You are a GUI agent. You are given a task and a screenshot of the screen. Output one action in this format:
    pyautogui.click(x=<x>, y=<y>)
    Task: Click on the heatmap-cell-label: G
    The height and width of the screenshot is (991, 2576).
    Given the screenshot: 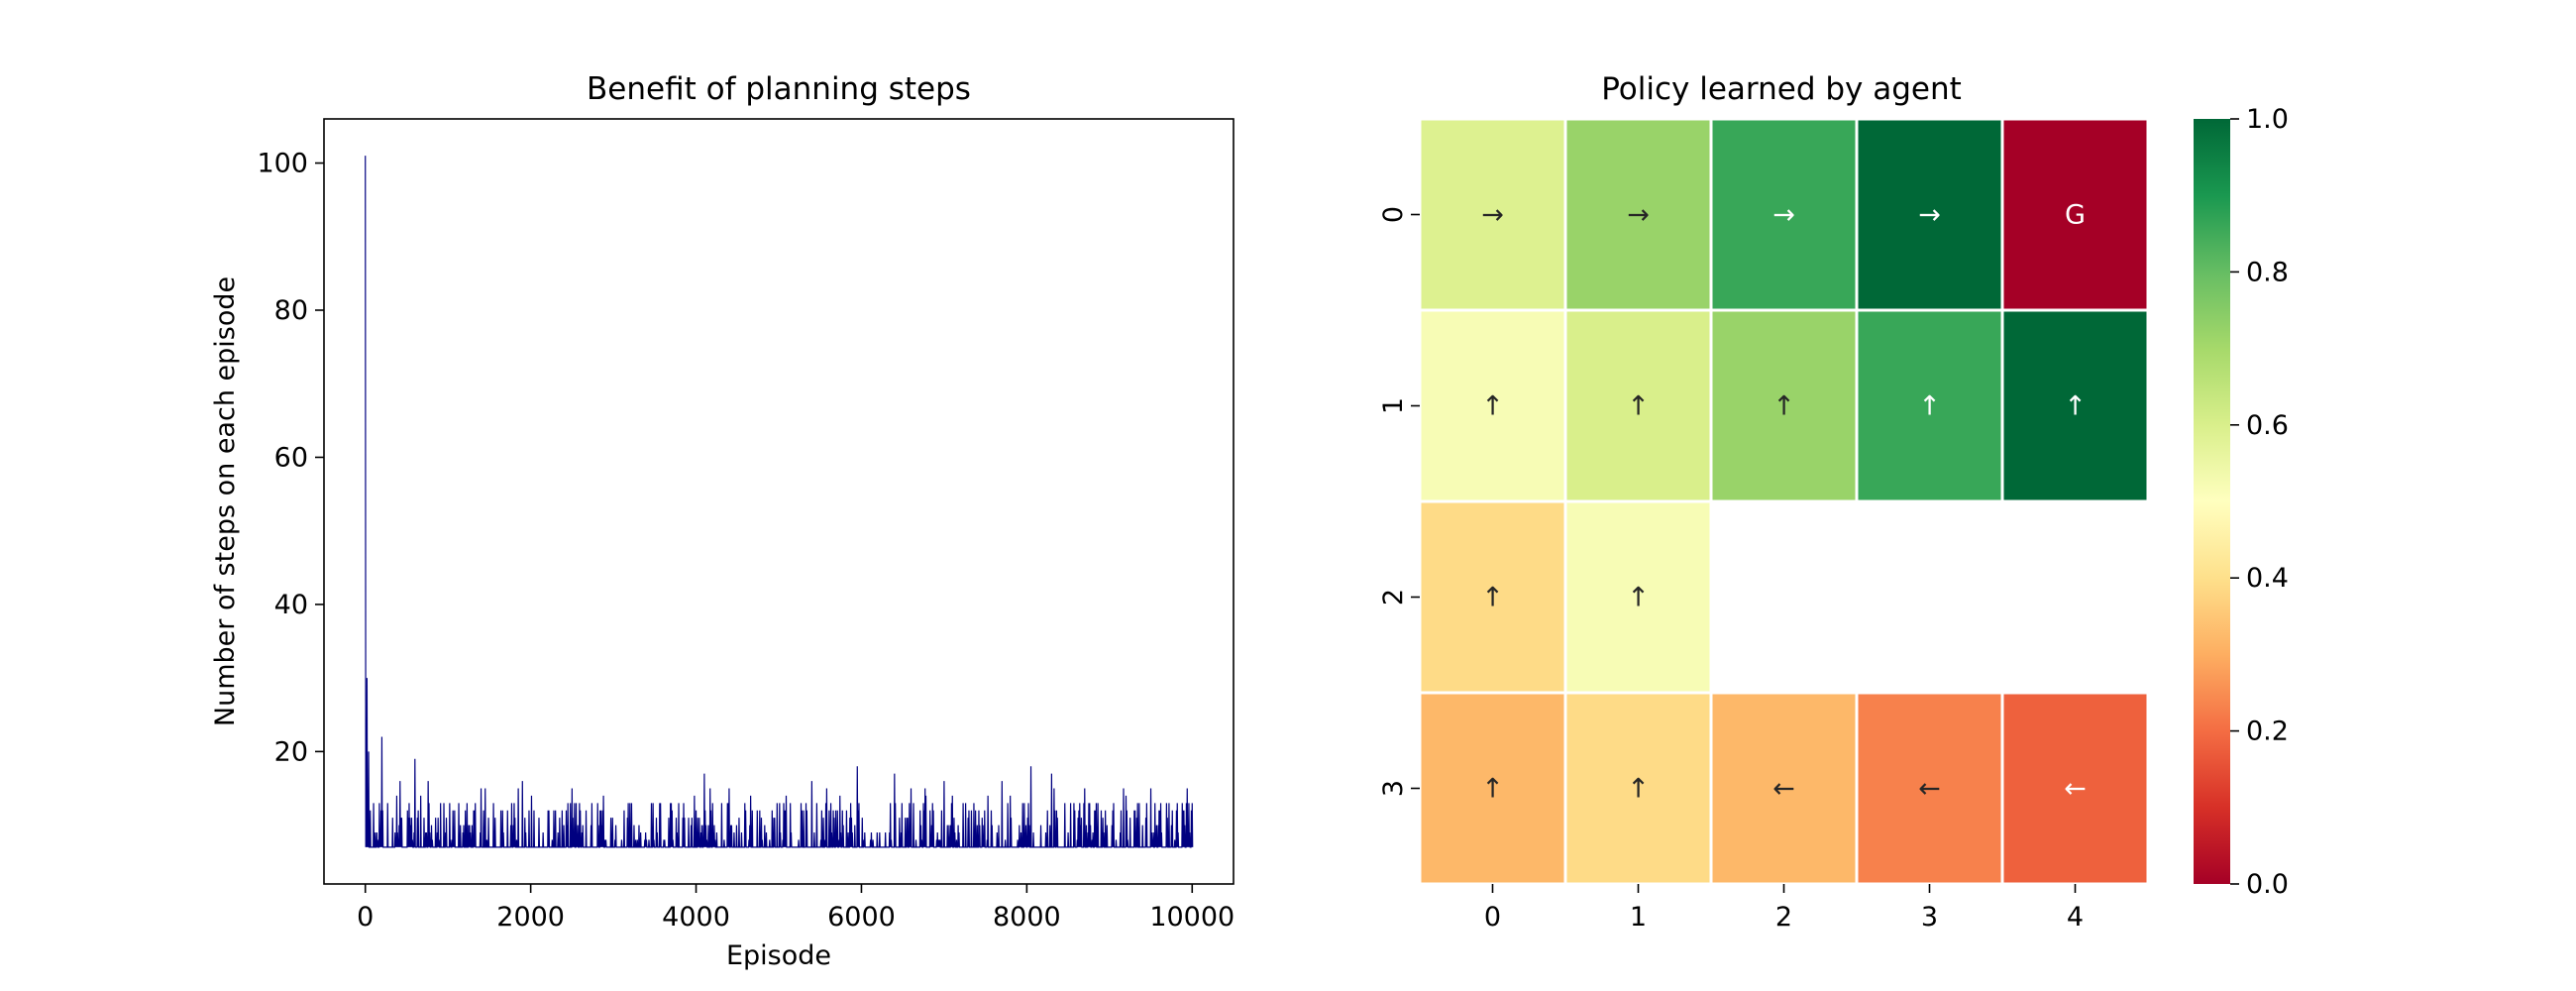 What is the action you would take?
    pyautogui.click(x=2076, y=215)
    